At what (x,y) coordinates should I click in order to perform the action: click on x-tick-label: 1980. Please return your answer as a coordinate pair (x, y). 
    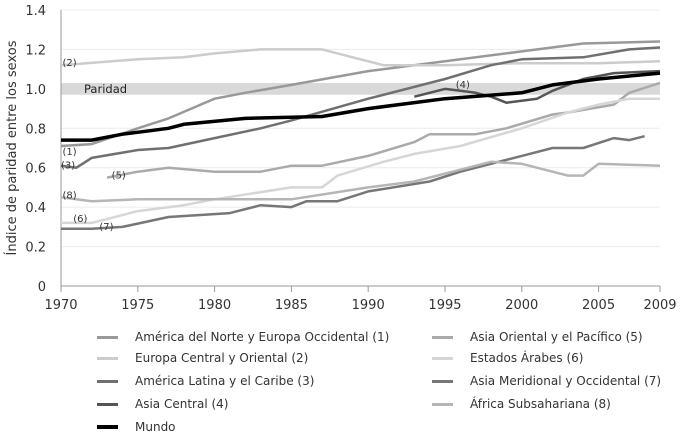
    Looking at the image, I should click on (214, 305).